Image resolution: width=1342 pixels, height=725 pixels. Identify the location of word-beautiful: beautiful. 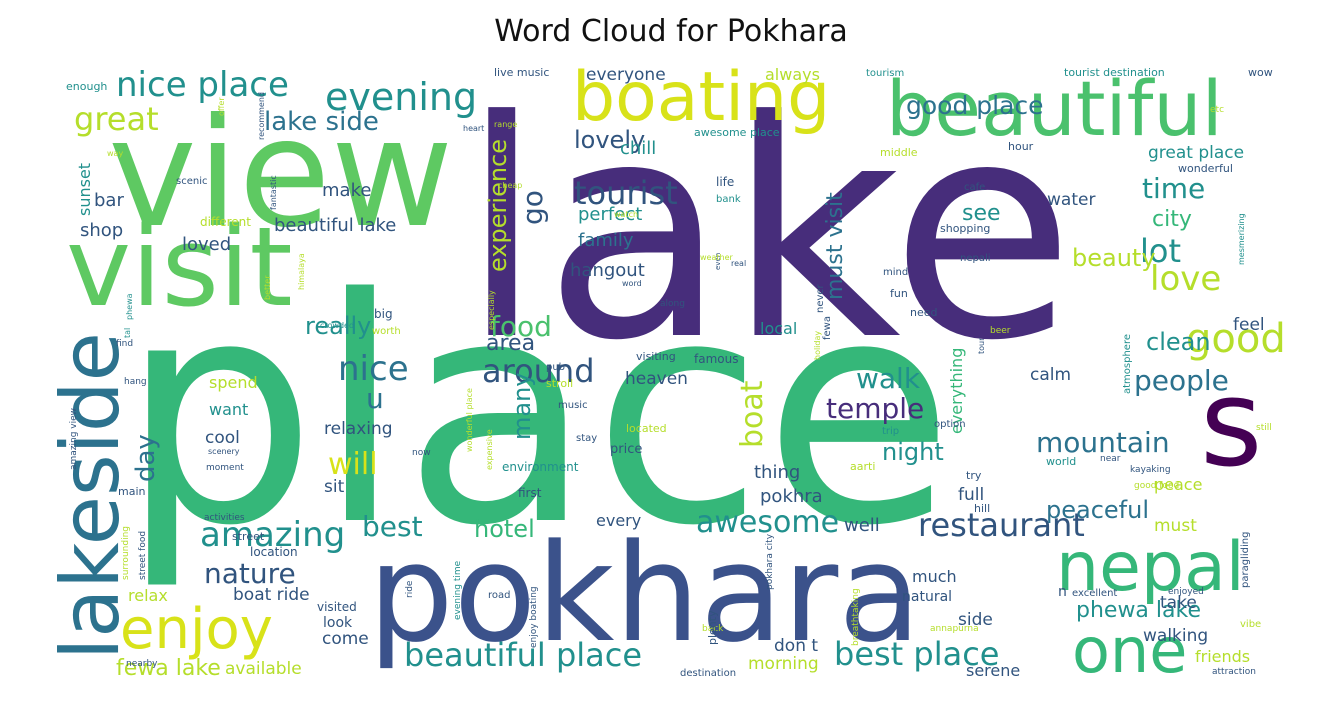
(1054, 108).